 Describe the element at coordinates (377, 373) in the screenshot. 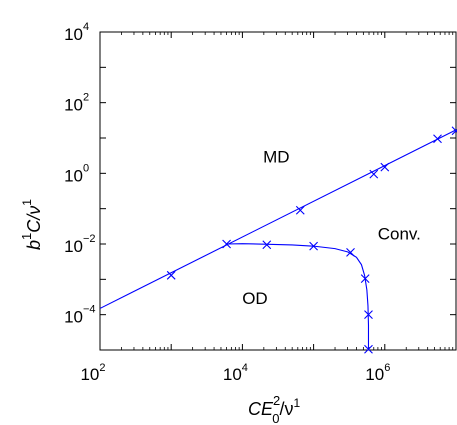

I see `x-tick-label: 10⁶` at that location.